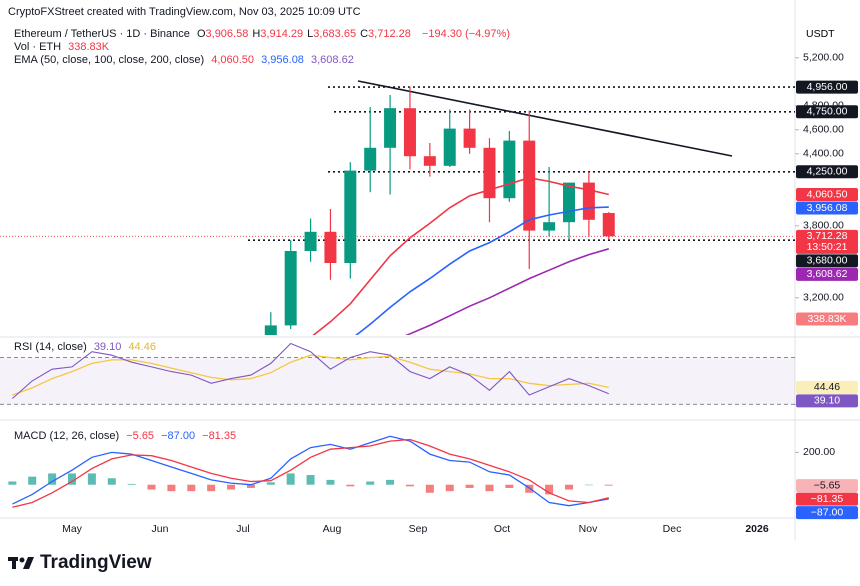 The width and height of the screenshot is (860, 586). Describe the element at coordinates (827, 247) in the screenshot. I see `countdown: 13:50:21` at that location.